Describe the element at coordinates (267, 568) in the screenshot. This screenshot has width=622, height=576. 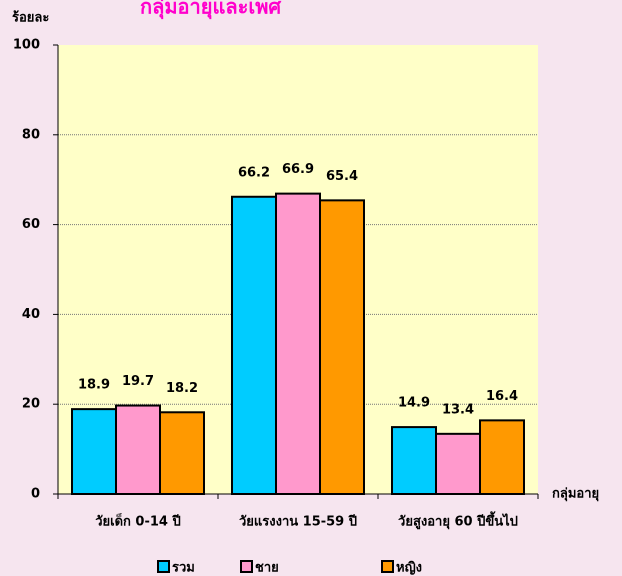
I see `legend-label: ชาย` at that location.